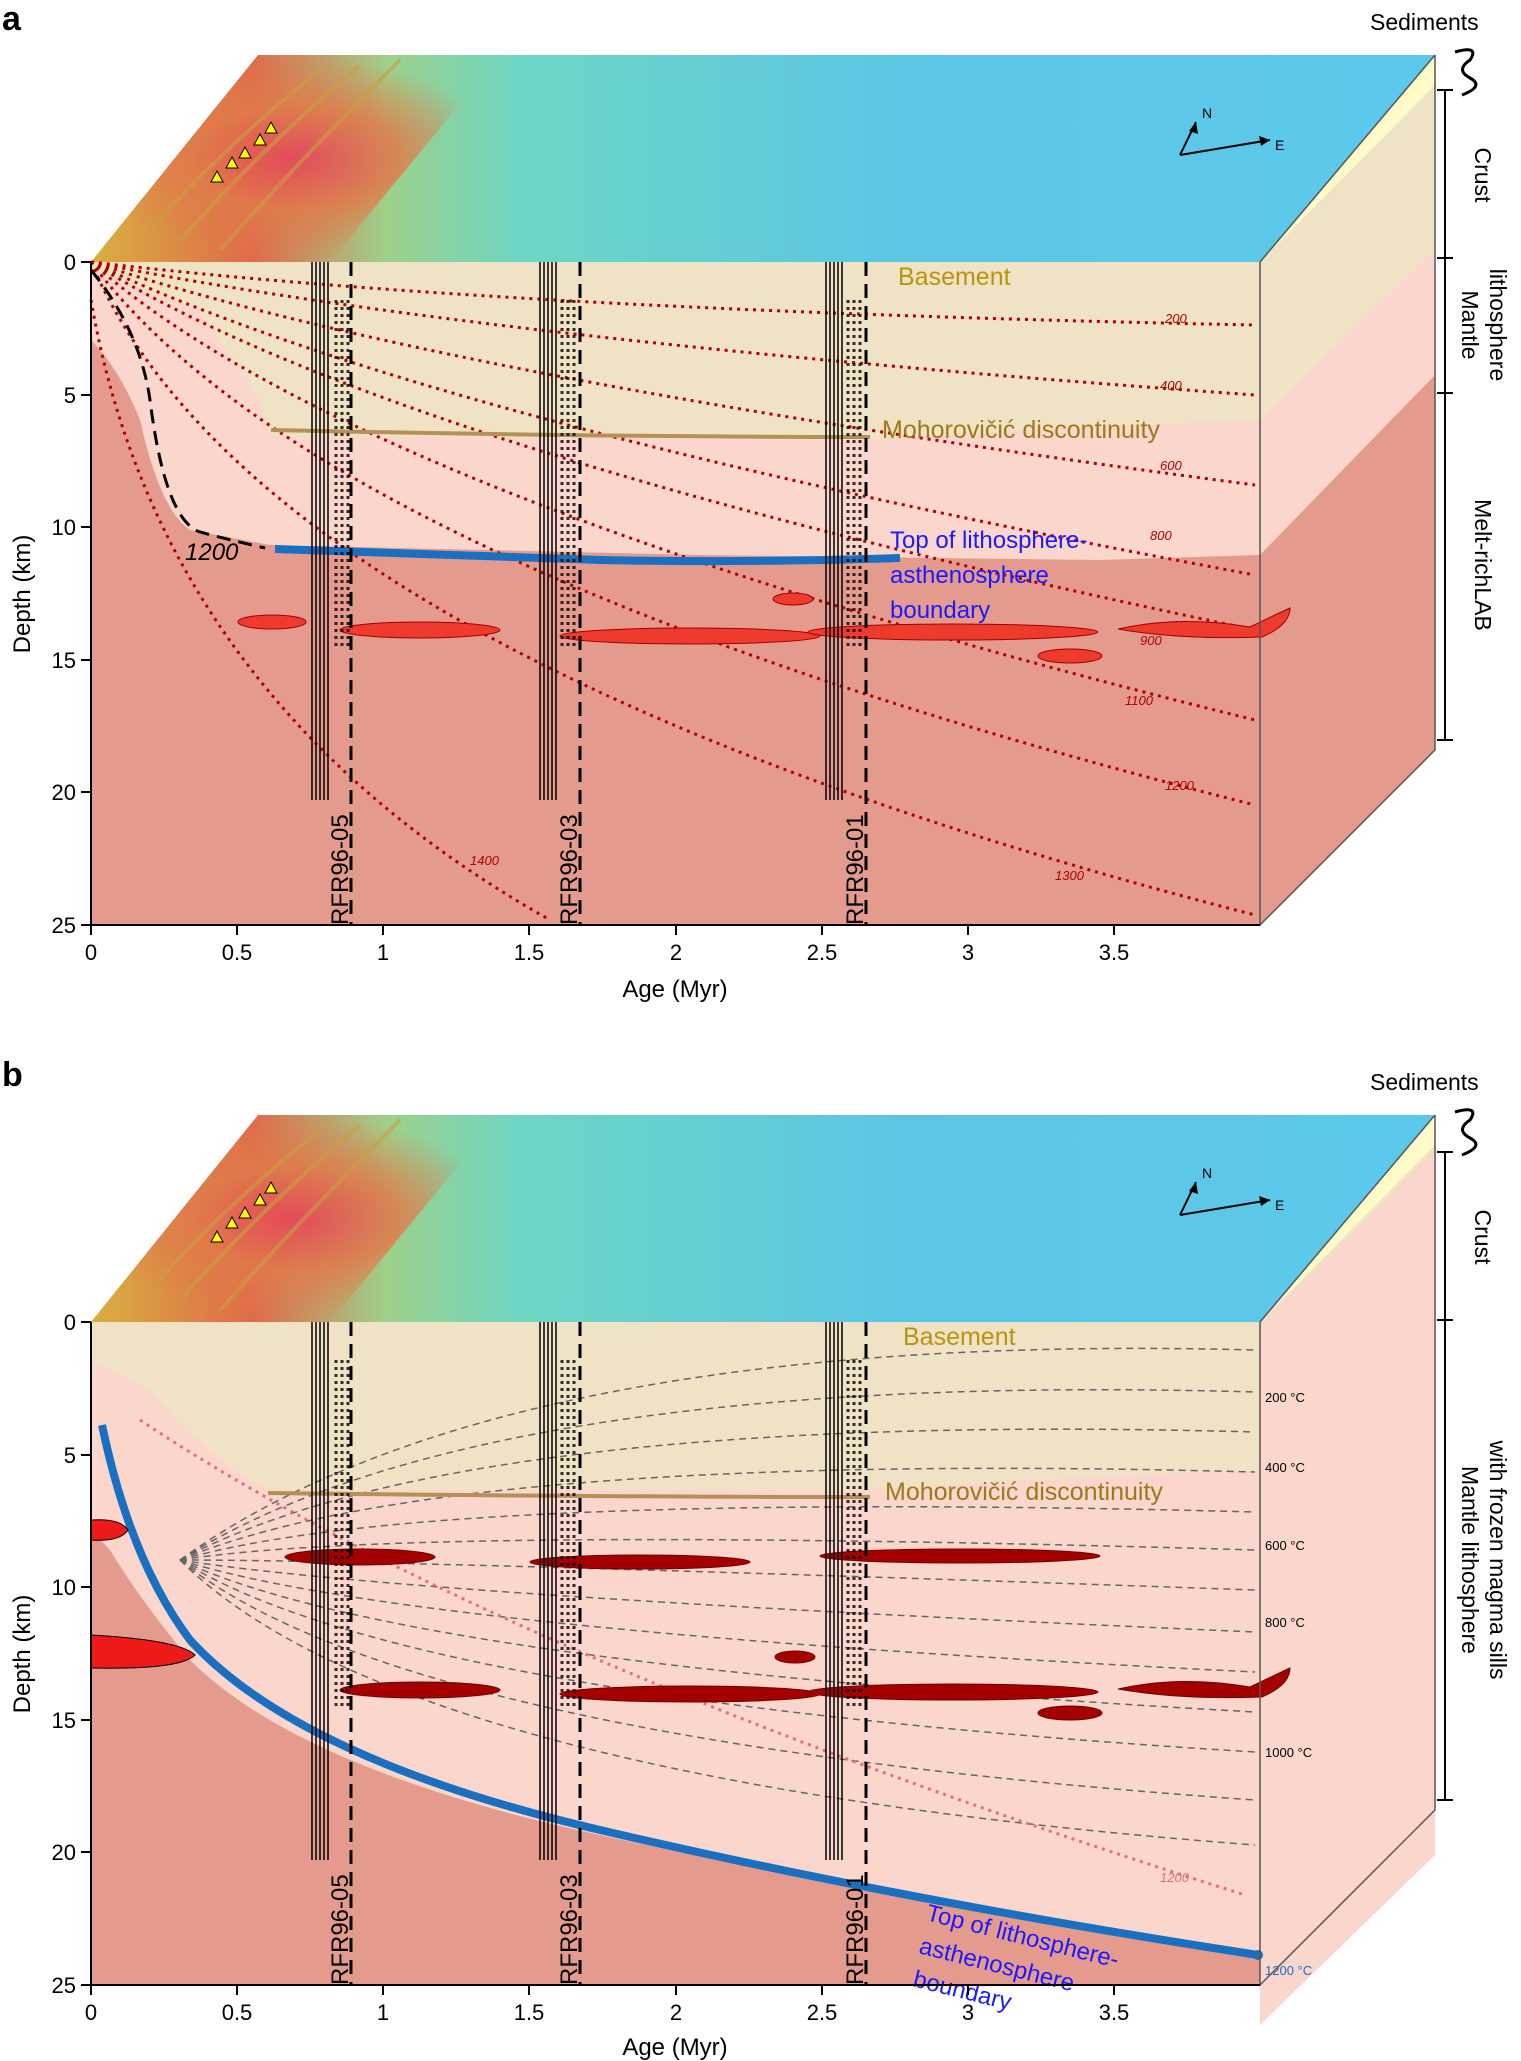 This screenshot has height=2061, width=1521. I want to click on panel-a-melt-sills, so click(764, 628).